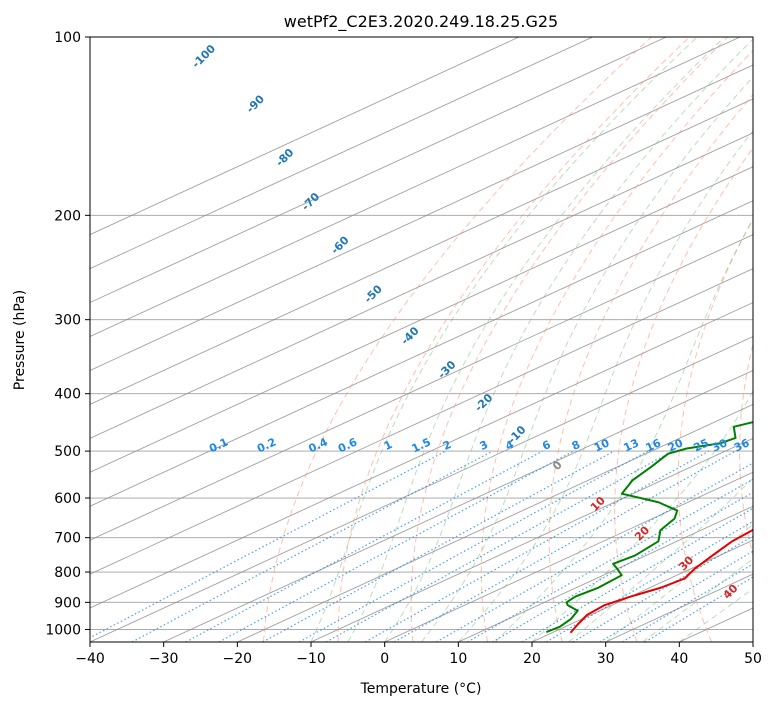 The height and width of the screenshot is (708, 775). Describe the element at coordinates (67, 452) in the screenshot. I see `y-tick-label: 500` at that location.